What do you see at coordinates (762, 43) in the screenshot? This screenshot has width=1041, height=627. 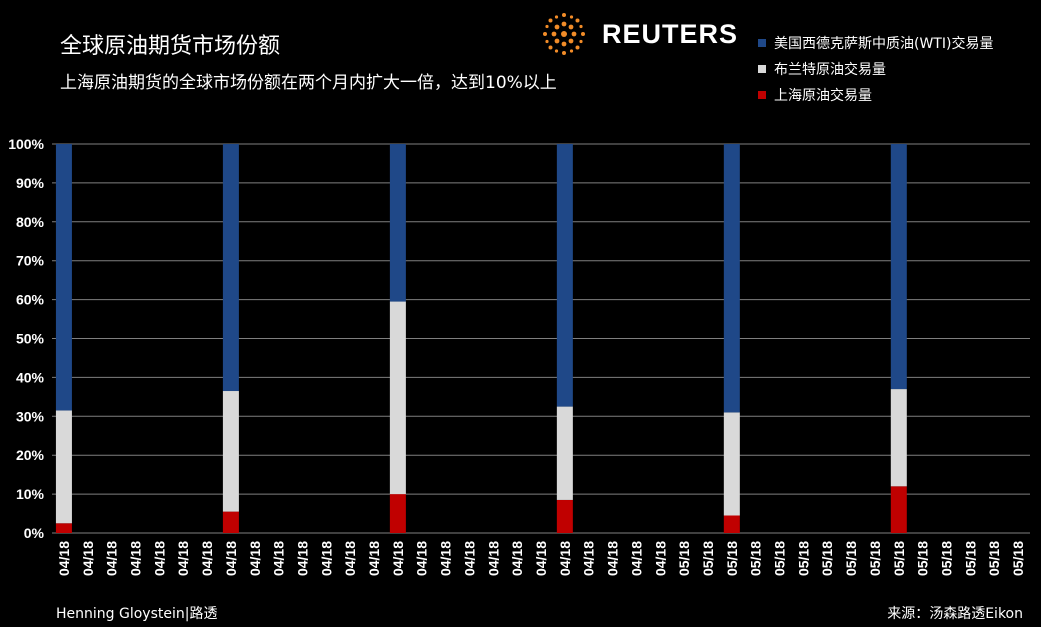 I see `legend-swatch-wti` at bounding box center [762, 43].